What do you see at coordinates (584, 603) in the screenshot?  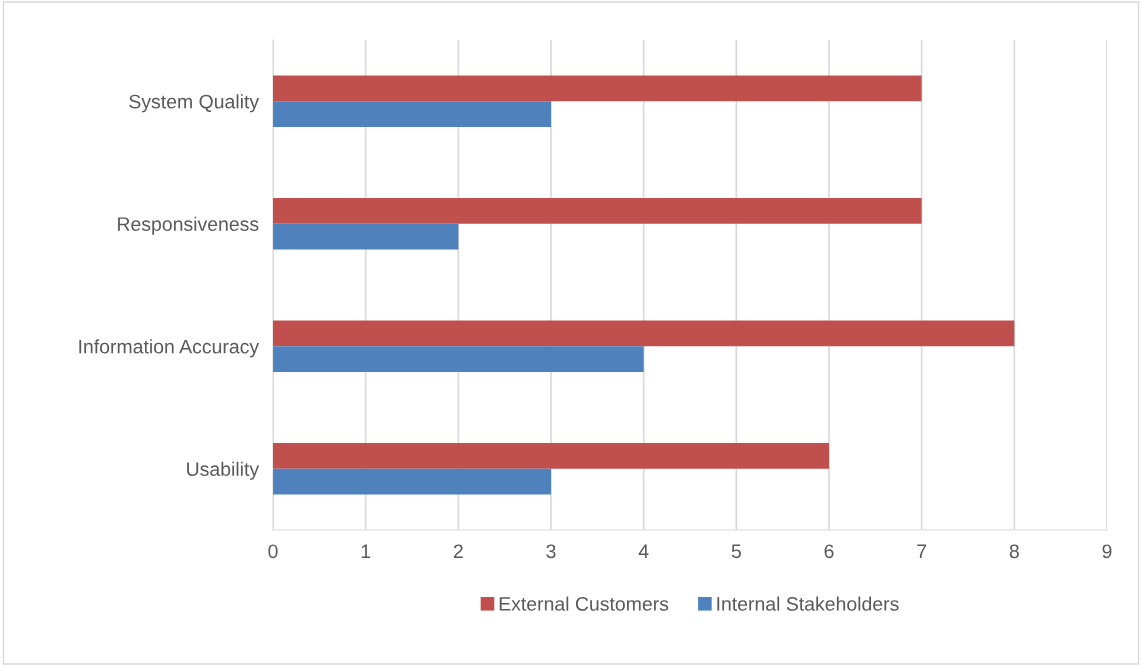 I see `legend-label: External Customers` at bounding box center [584, 603].